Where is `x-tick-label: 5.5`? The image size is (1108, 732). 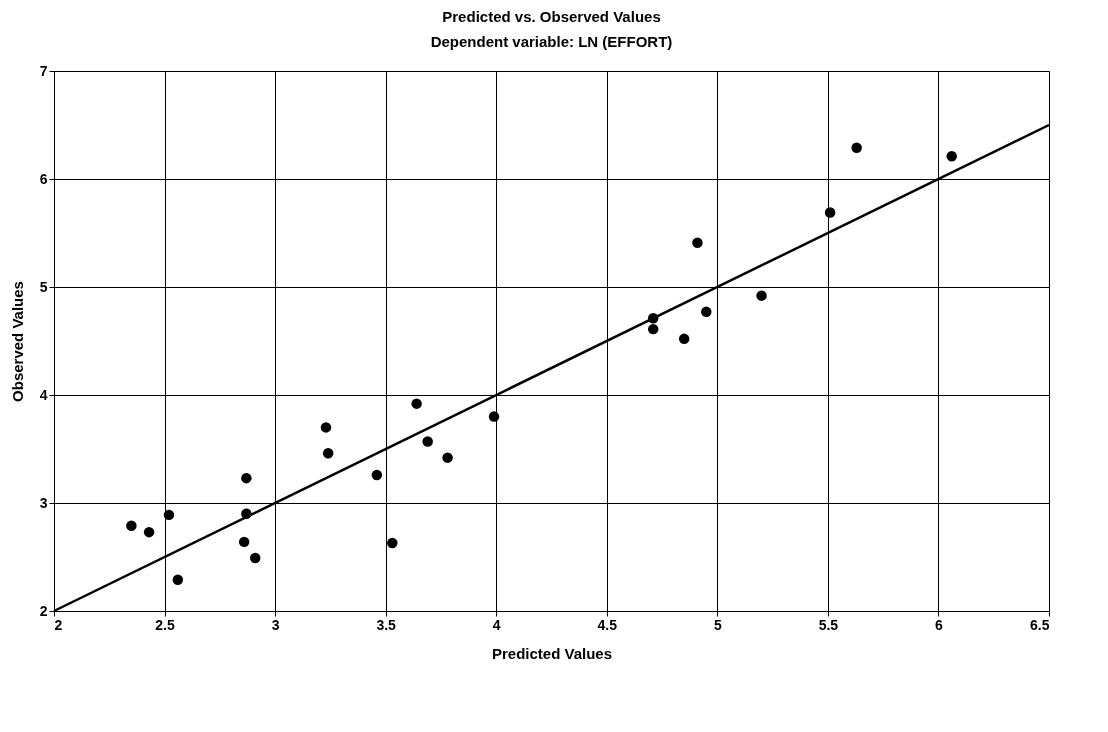
x-tick-label: 5.5 is located at coordinates (828, 624).